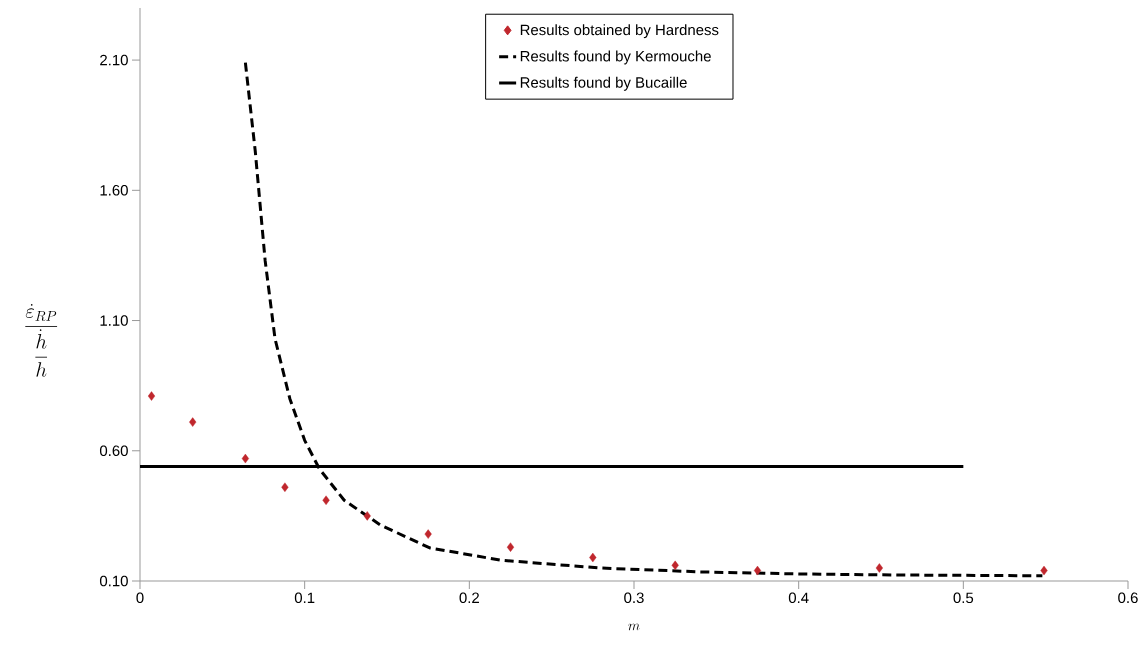 The width and height of the screenshot is (1144, 666). What do you see at coordinates (469, 598) in the screenshot?
I see `x-tick-label: 0.2` at bounding box center [469, 598].